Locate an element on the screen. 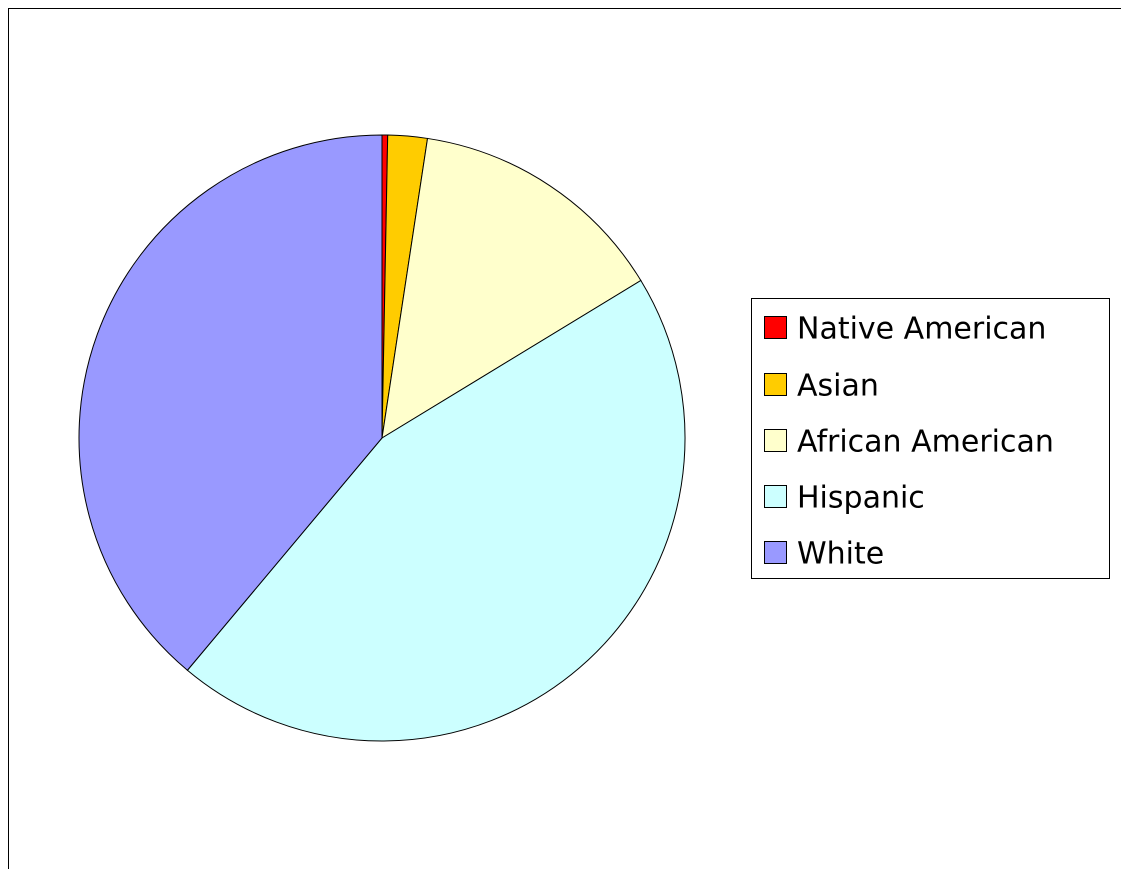 This screenshot has width=1121, height=869. legend-label: Native American is located at coordinates (921, 329).